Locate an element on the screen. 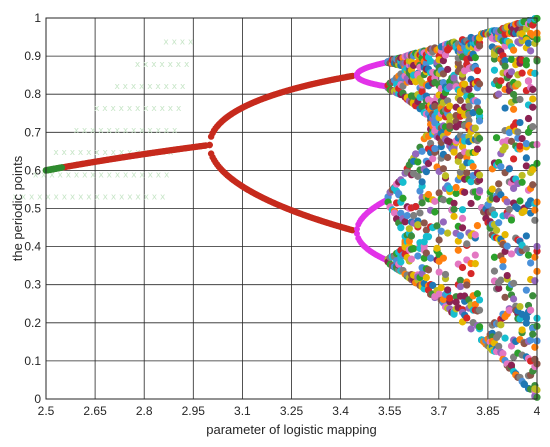 The width and height of the screenshot is (550, 447). y-tick-label: 0 is located at coordinates (37, 399).